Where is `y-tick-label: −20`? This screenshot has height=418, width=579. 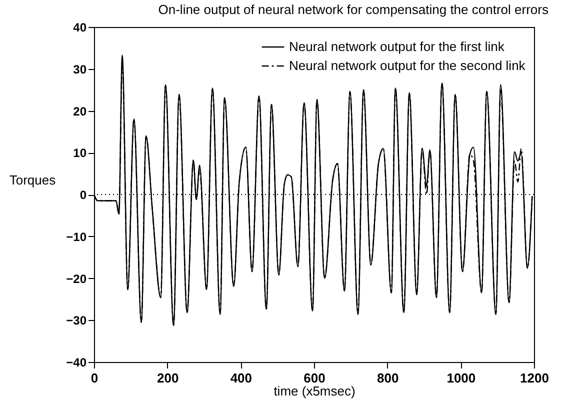 y-tick-label: −20 is located at coordinates (76, 279).